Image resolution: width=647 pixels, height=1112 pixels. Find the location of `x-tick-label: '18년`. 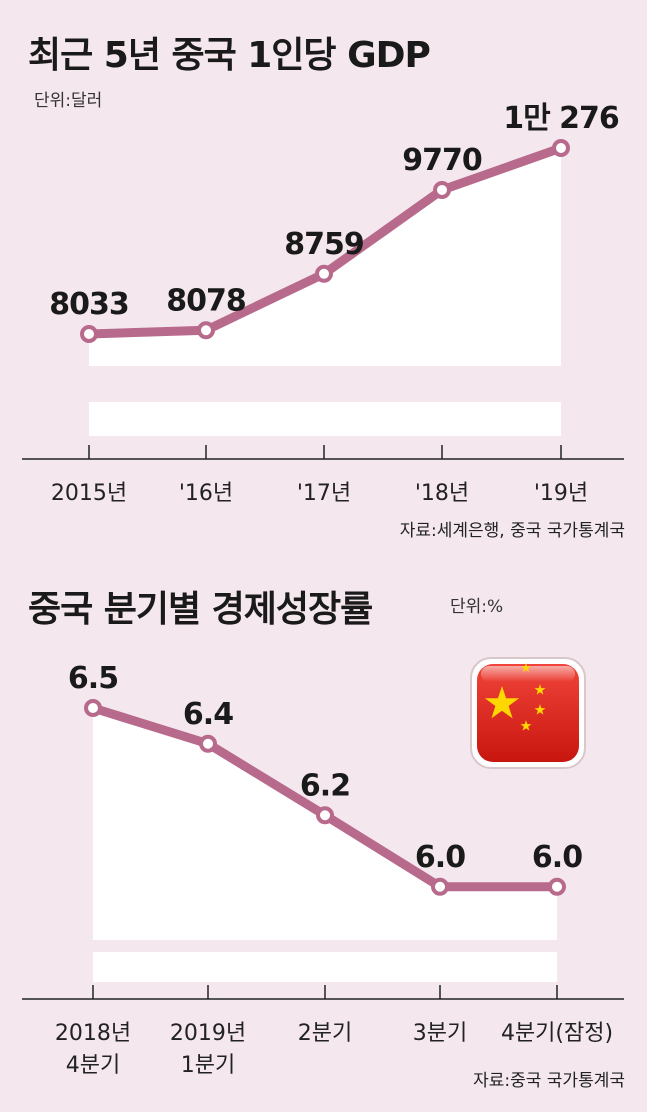

x-tick-label: '18년 is located at coordinates (442, 493).